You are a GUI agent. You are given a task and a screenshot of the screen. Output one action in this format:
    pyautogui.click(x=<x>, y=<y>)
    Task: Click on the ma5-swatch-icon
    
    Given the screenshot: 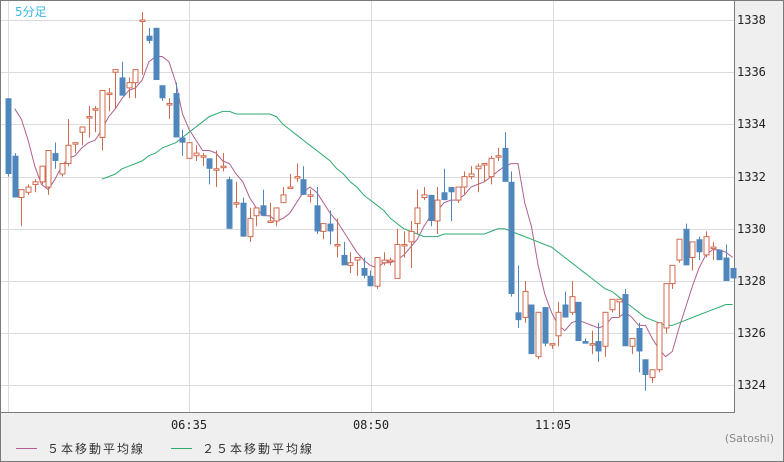 What is the action you would take?
    pyautogui.click(x=26, y=448)
    